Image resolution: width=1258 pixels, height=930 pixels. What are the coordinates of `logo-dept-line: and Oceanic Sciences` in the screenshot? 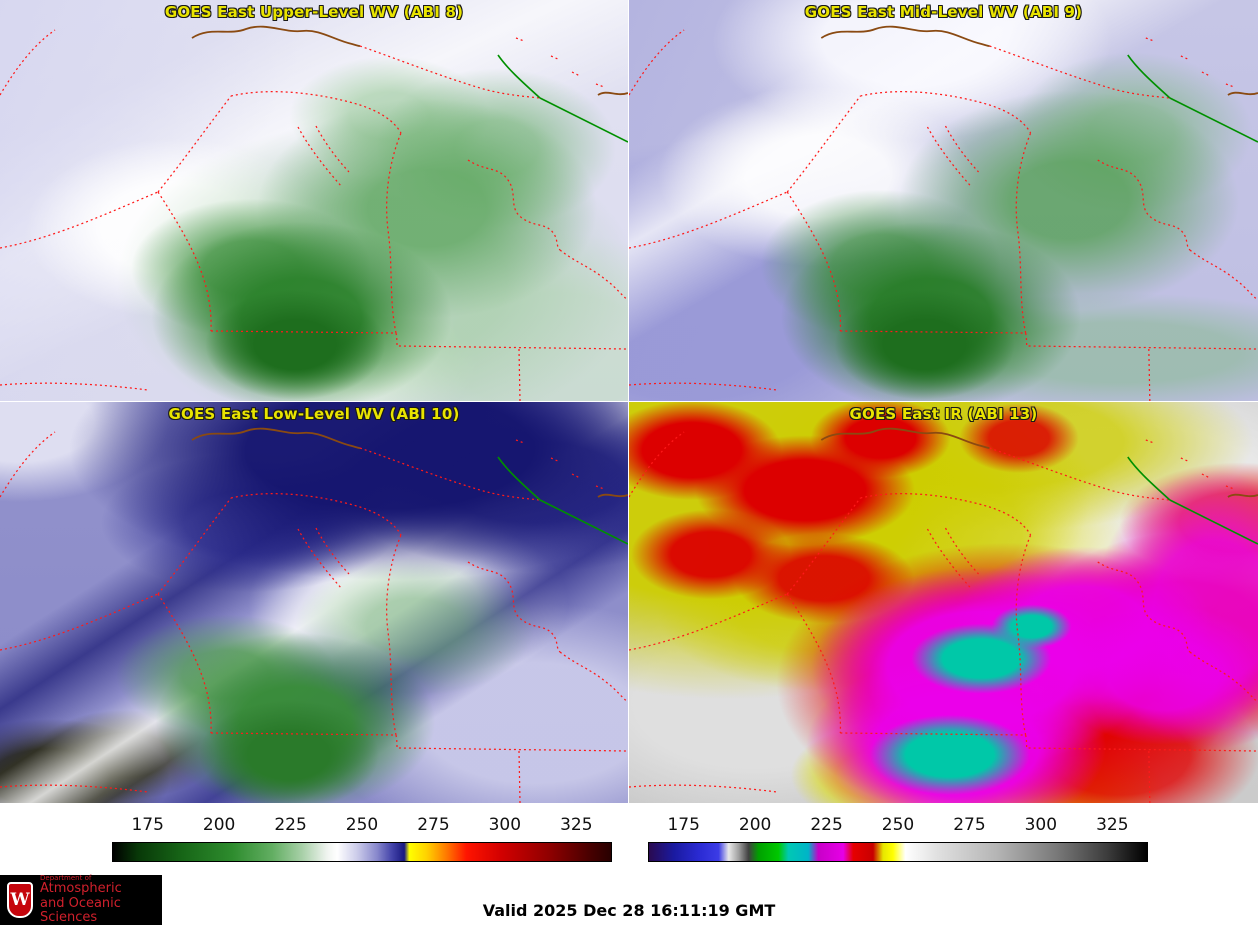 It's located at (80, 910).